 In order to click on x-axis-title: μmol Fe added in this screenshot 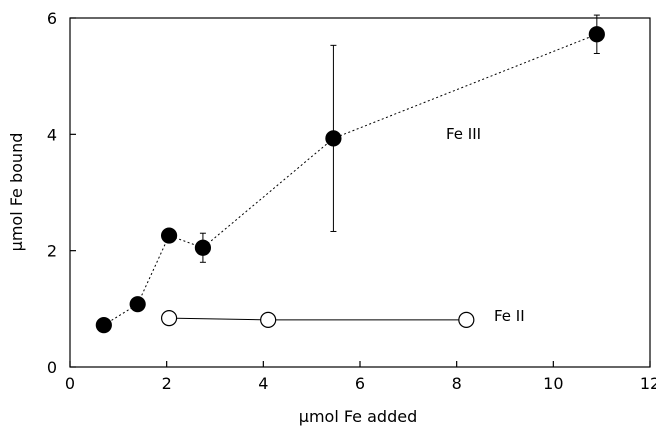, I will do `click(358, 416)`.